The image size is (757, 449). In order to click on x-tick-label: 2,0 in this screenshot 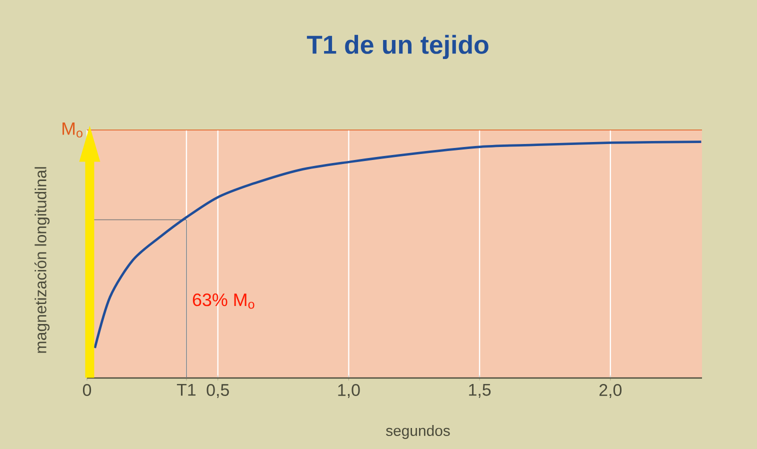, I will do `click(611, 391)`.